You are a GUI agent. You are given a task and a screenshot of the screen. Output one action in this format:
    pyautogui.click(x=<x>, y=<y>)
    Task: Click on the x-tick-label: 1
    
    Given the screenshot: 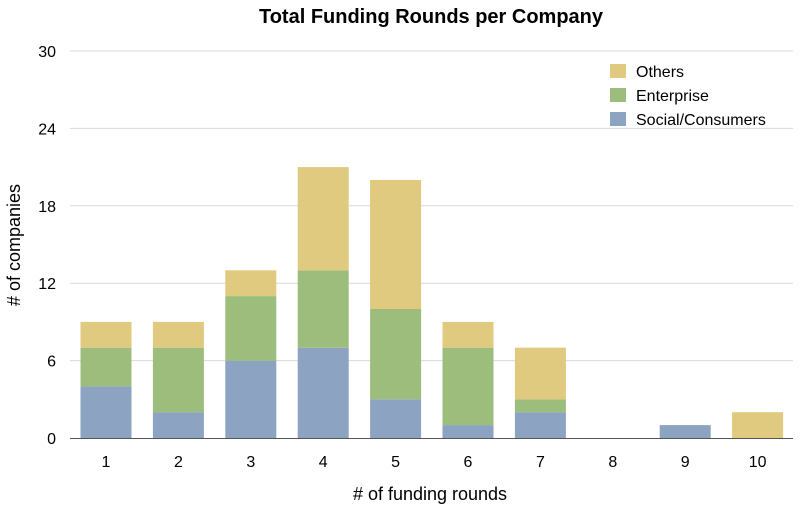 What is the action you would take?
    pyautogui.click(x=106, y=462)
    